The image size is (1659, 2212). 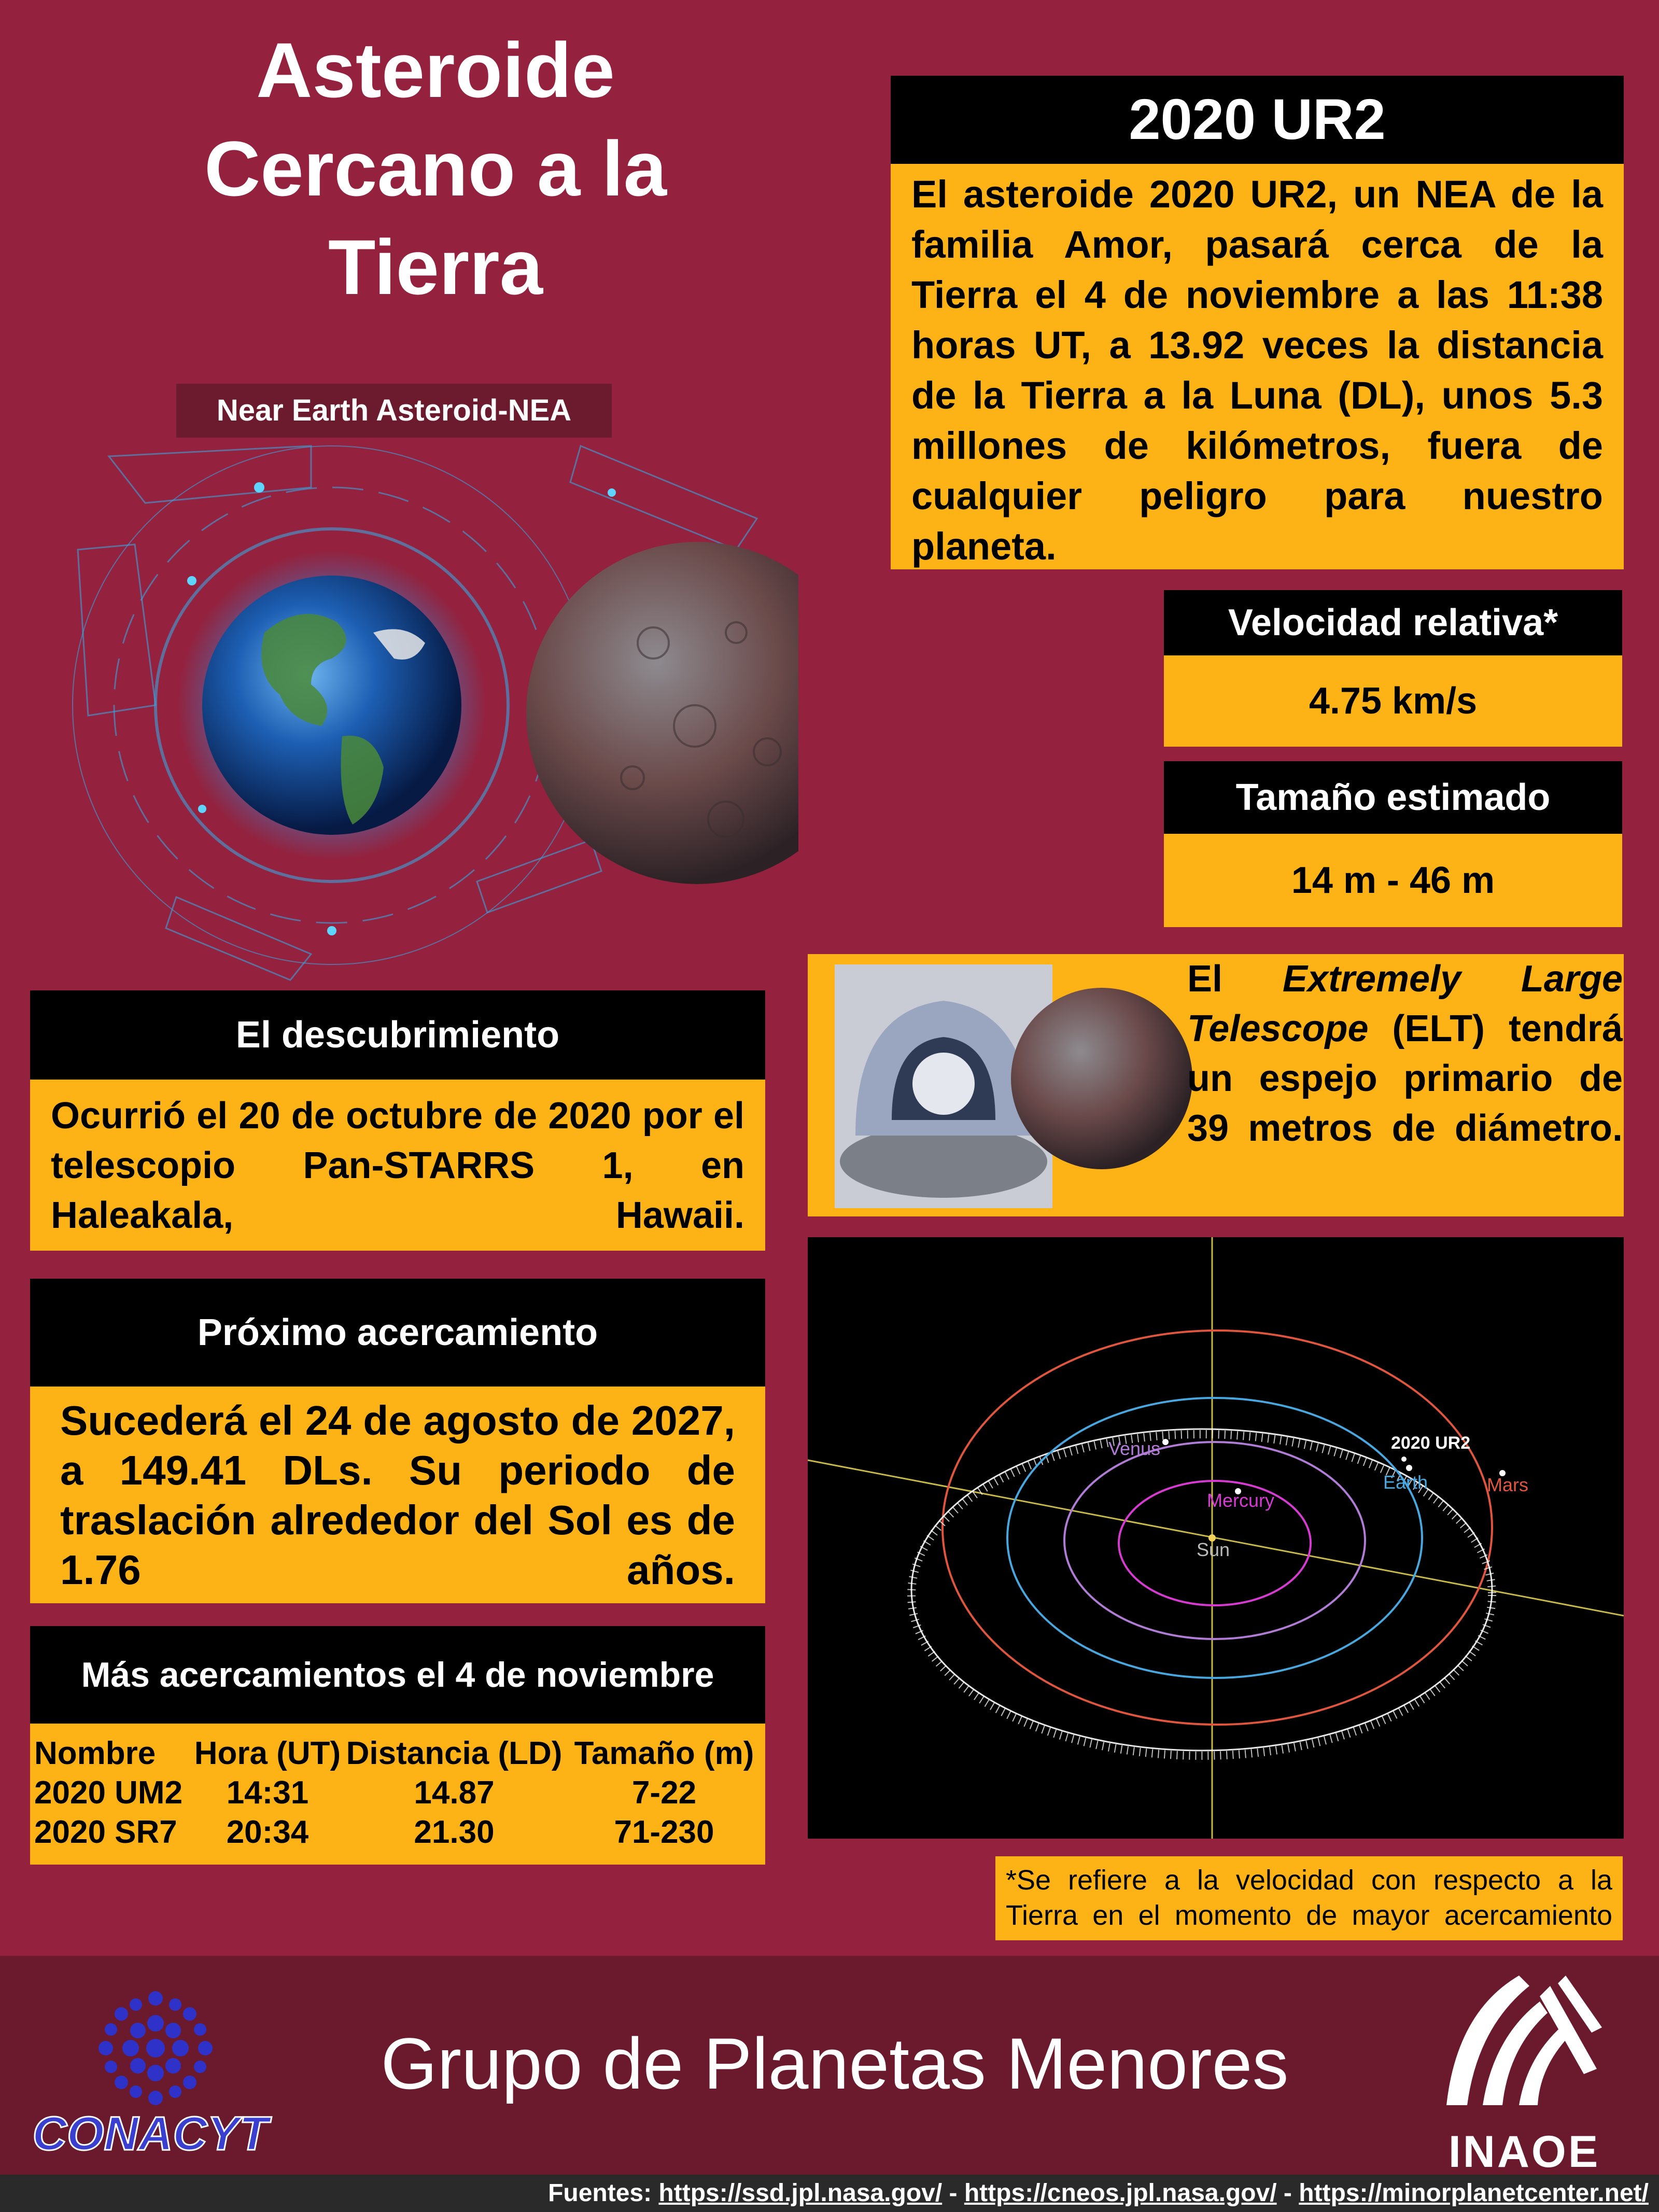 I want to click on table-cell: 2020 SR7, so click(x=105, y=1832).